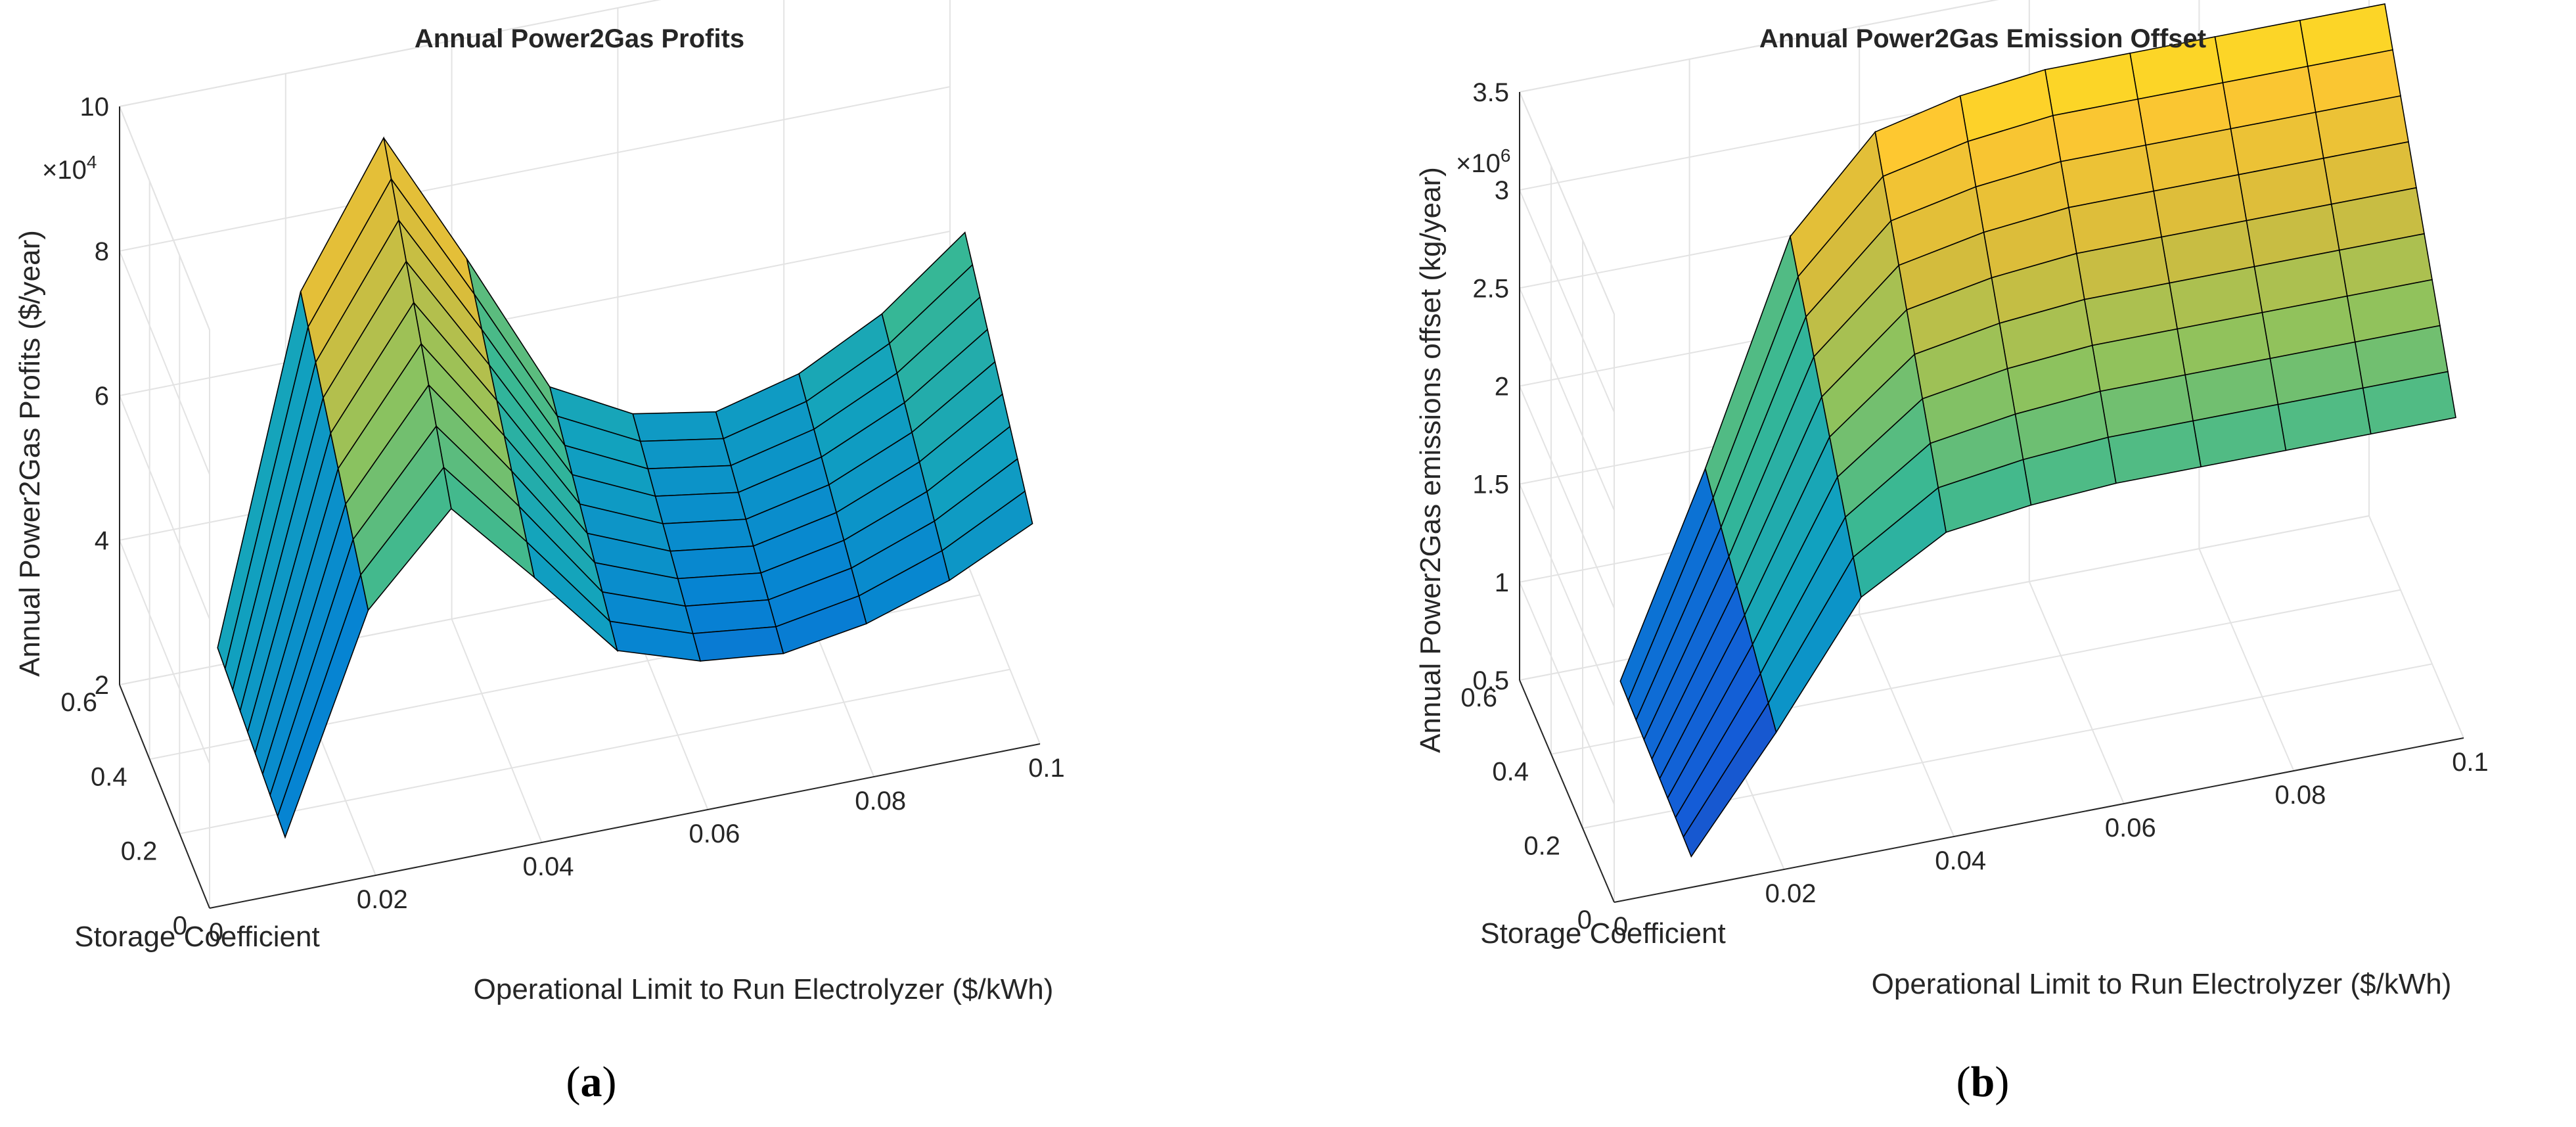 Image resolution: width=2576 pixels, height=1127 pixels. I want to click on z-tick-label: 3, so click(1502, 191).